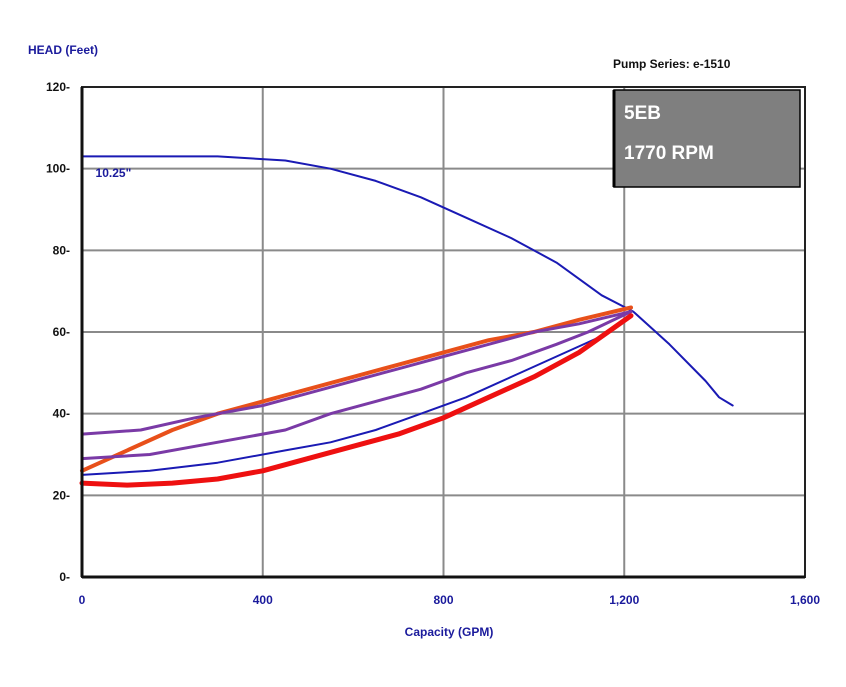 This screenshot has width=846, height=687. Describe the element at coordinates (449, 632) in the screenshot. I see `x-axis-label: Capacity (GPM)` at that location.